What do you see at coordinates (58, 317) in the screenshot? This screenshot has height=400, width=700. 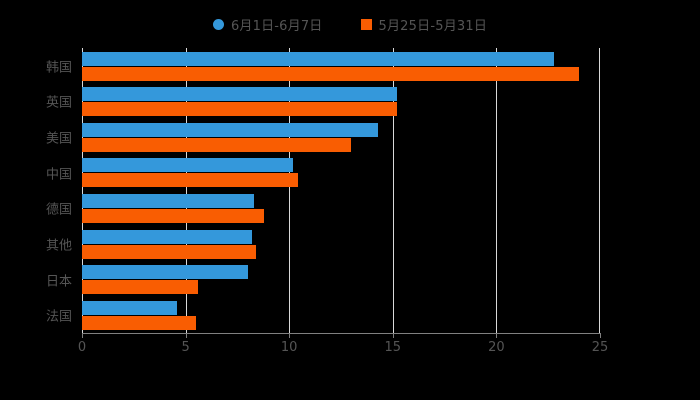 I see `y-axis-label: 法国` at bounding box center [58, 317].